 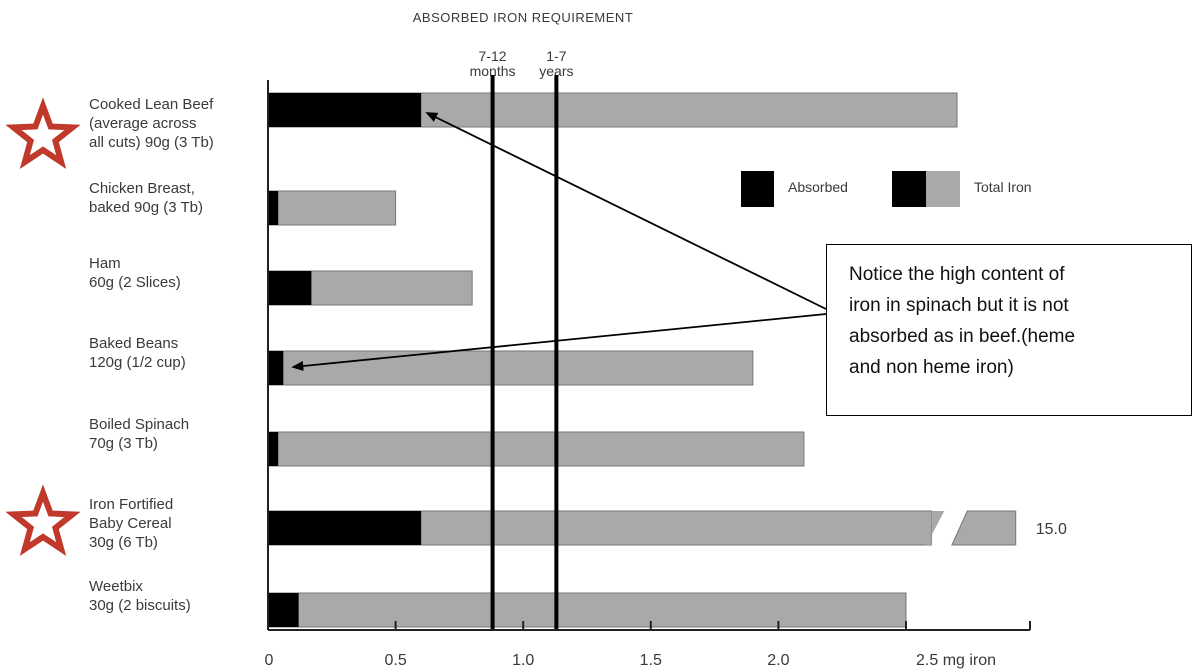 I want to click on legend-swatch-absorbed, so click(x=757, y=189).